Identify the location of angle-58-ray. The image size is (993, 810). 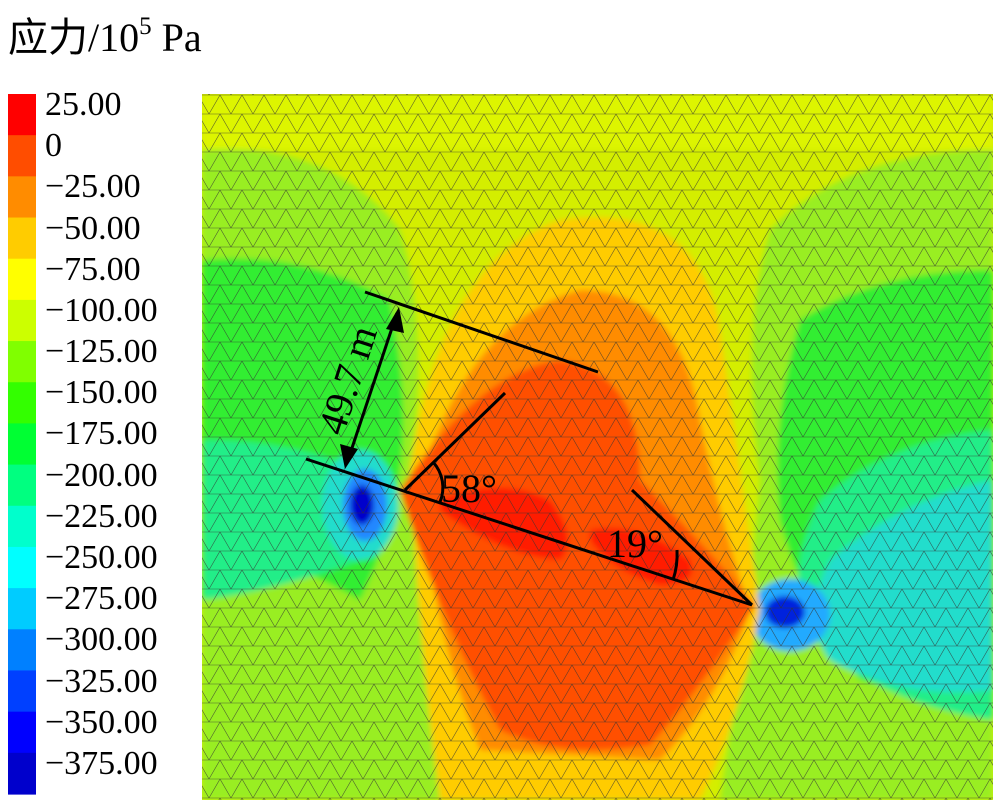
(455, 441).